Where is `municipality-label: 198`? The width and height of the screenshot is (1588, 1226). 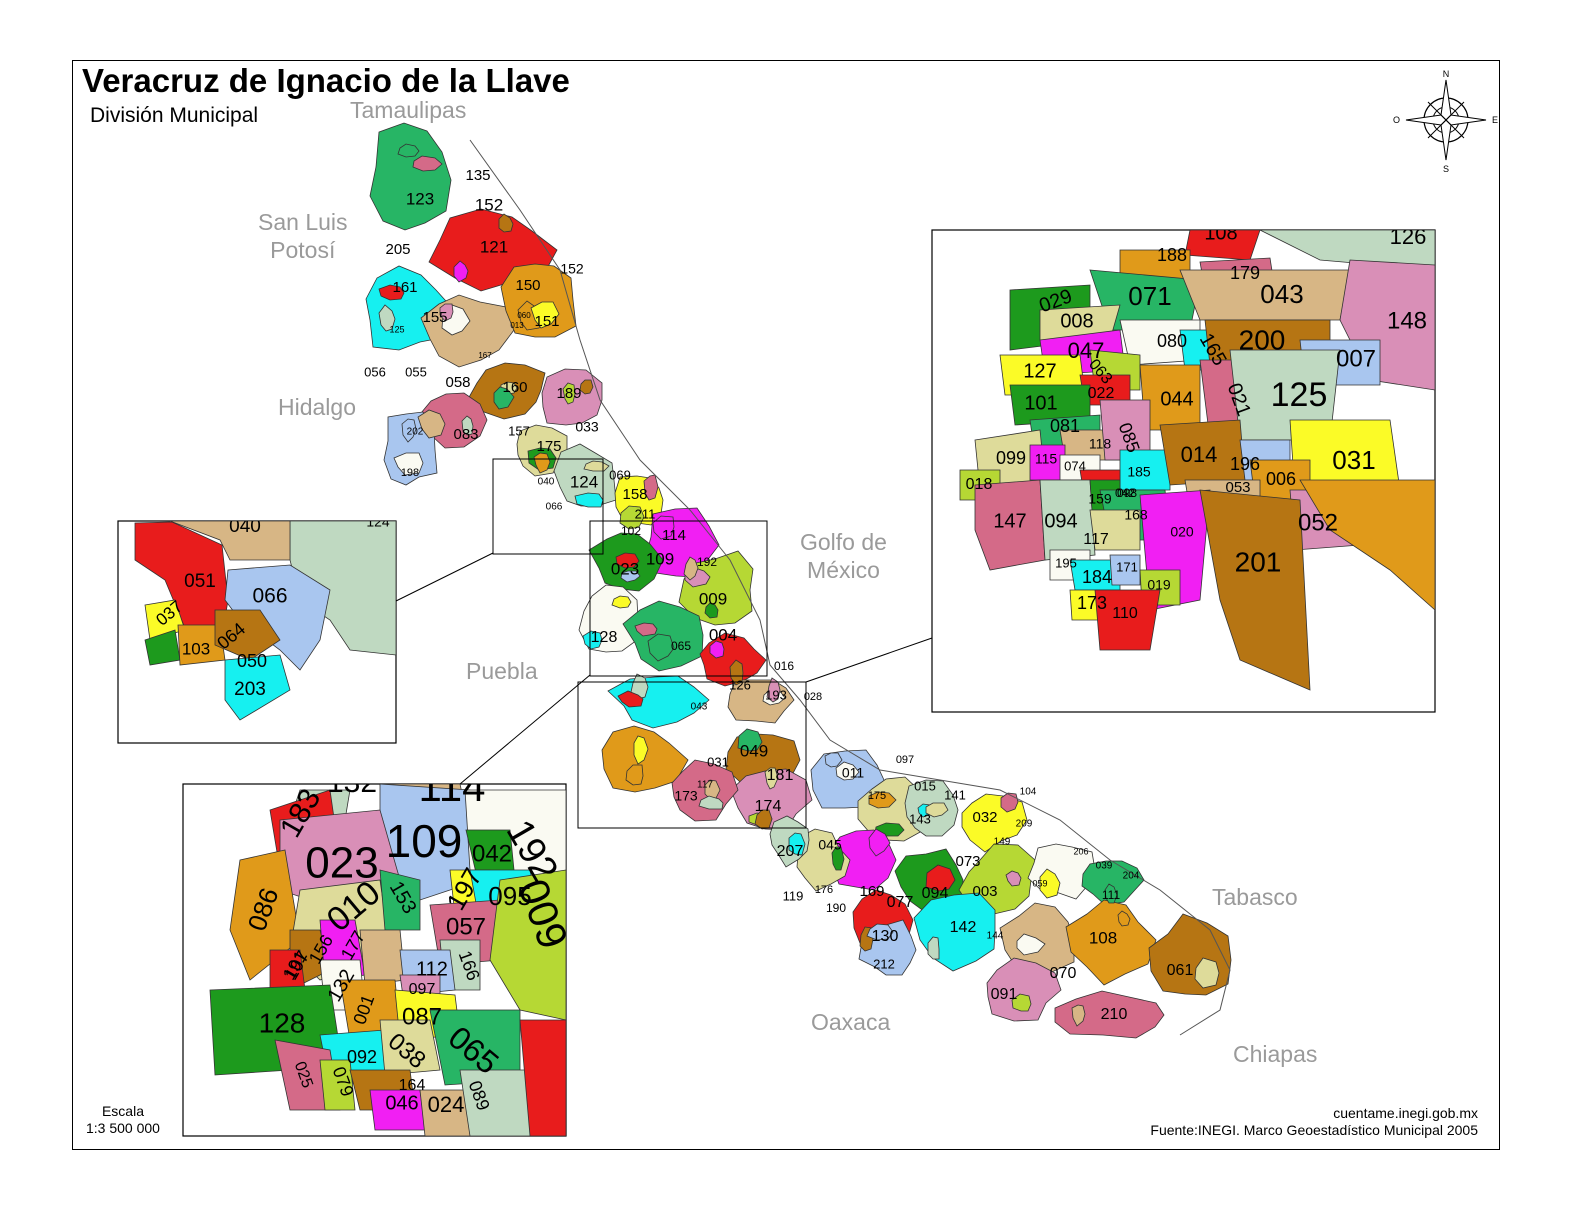
municipality-label: 198 is located at coordinates (410, 473).